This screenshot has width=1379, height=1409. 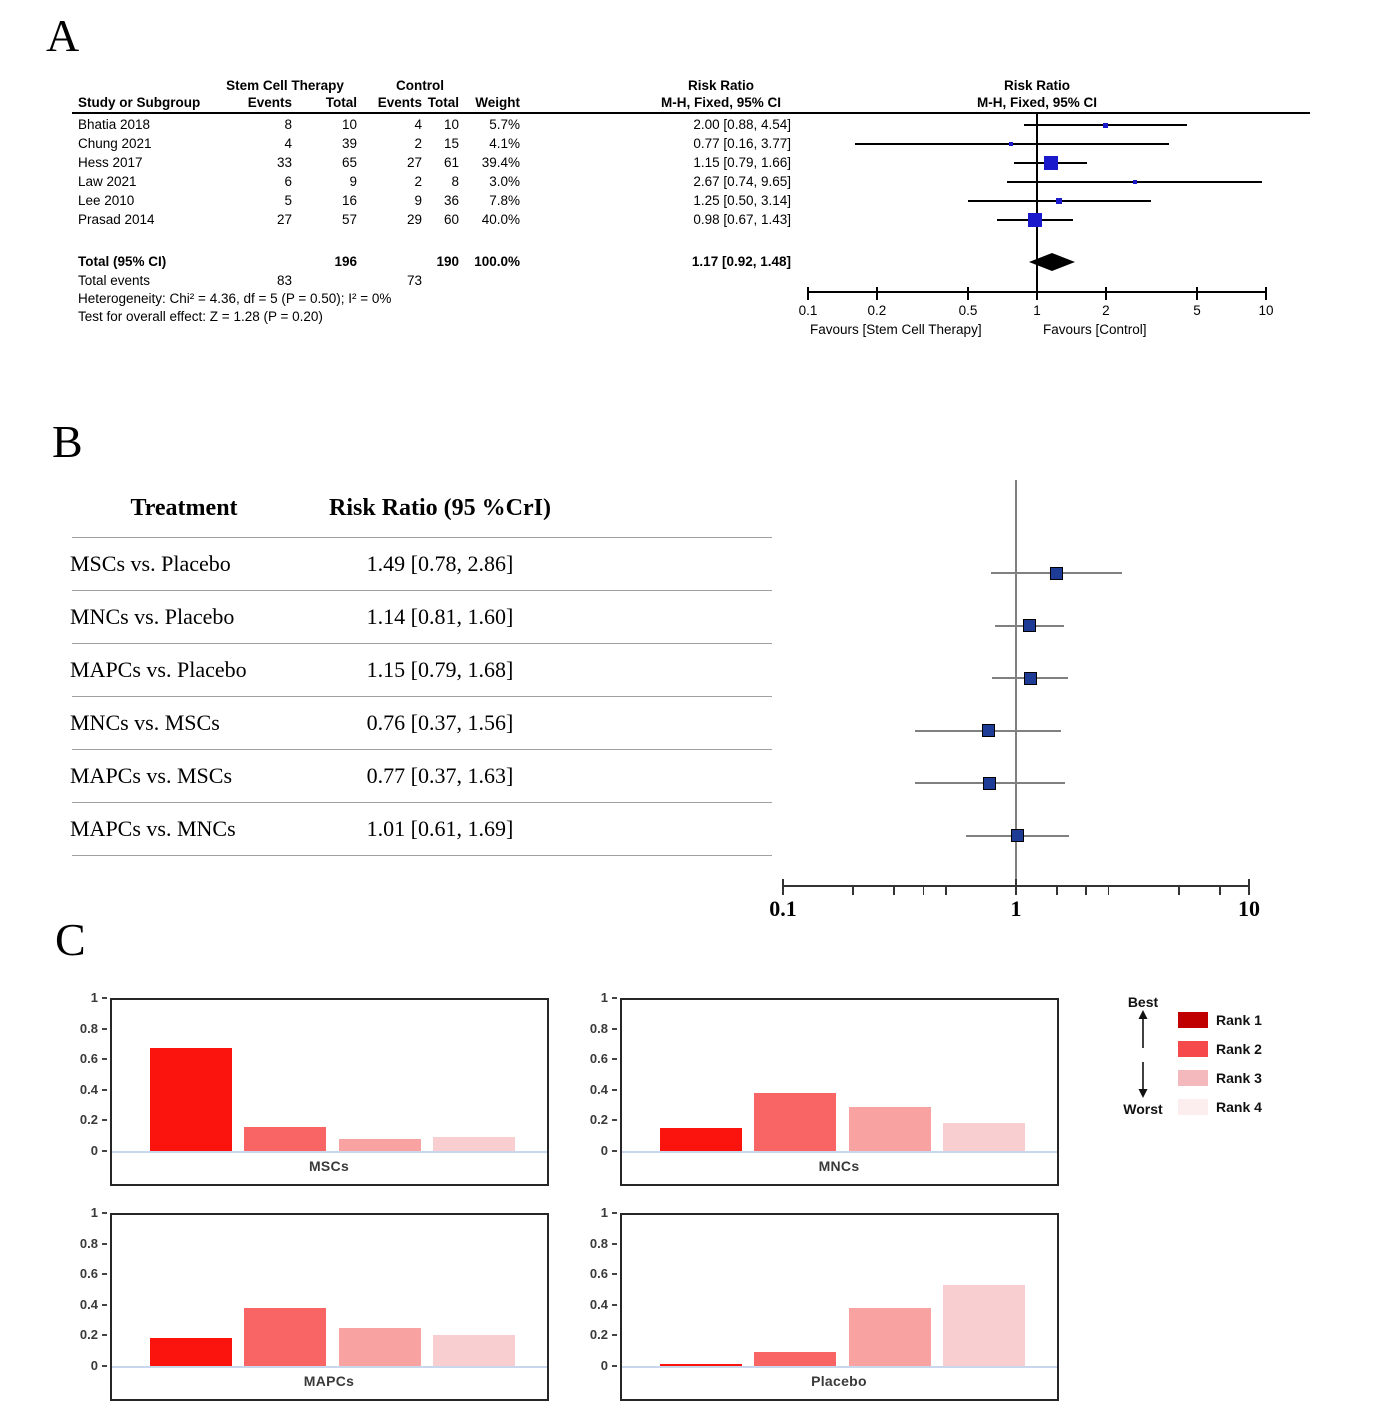 What do you see at coordinates (284, 219) in the screenshot?
I see `study-cell-events_t: 27` at bounding box center [284, 219].